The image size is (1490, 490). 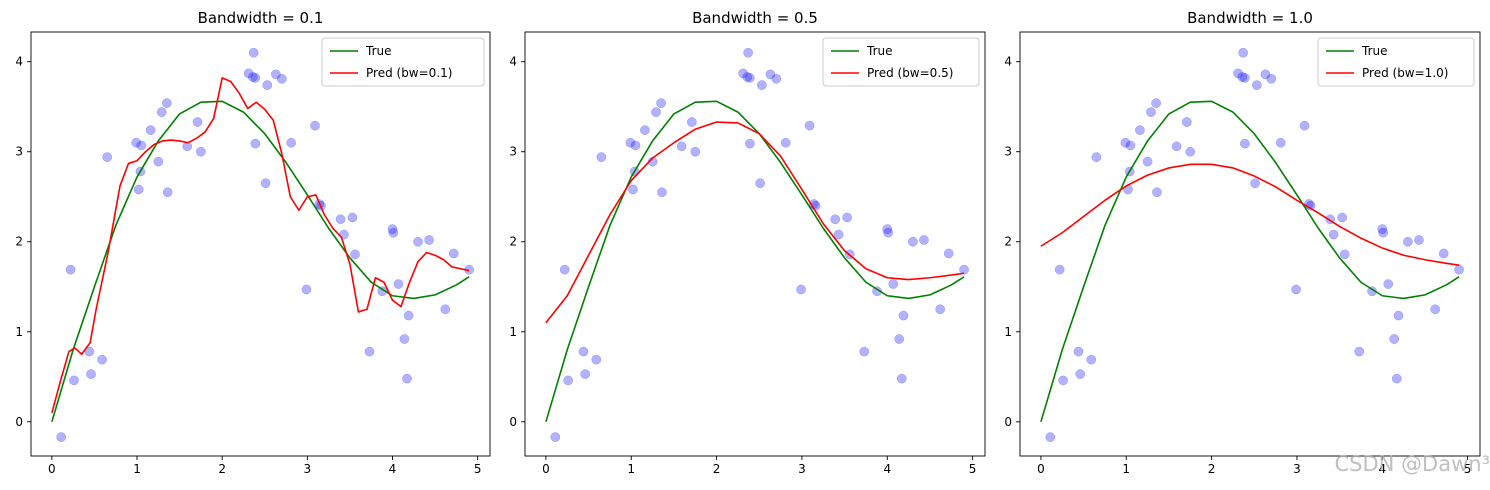 I want to click on subplot-title: Bandwidth = 0.1, so click(x=261, y=18).